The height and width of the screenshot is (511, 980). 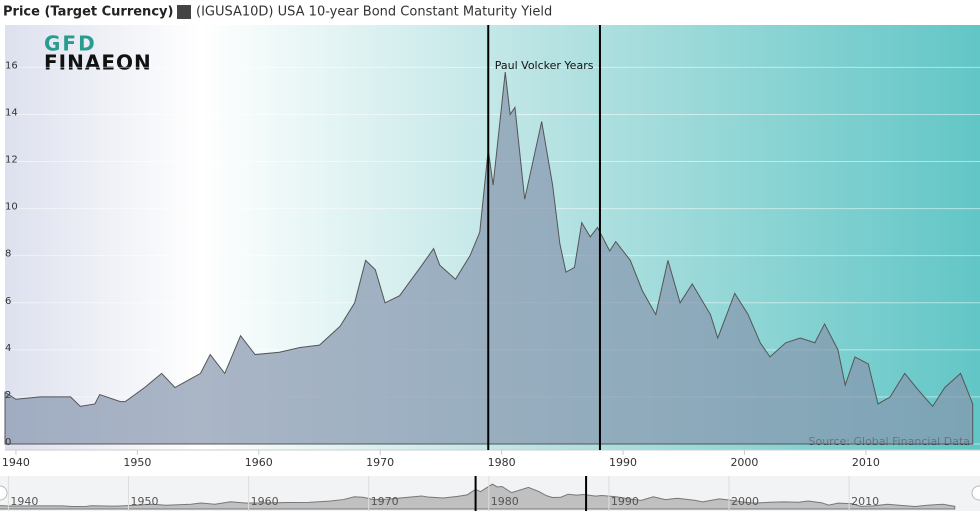 I want to click on navigator-tick-label: 1990, so click(x=625, y=501).